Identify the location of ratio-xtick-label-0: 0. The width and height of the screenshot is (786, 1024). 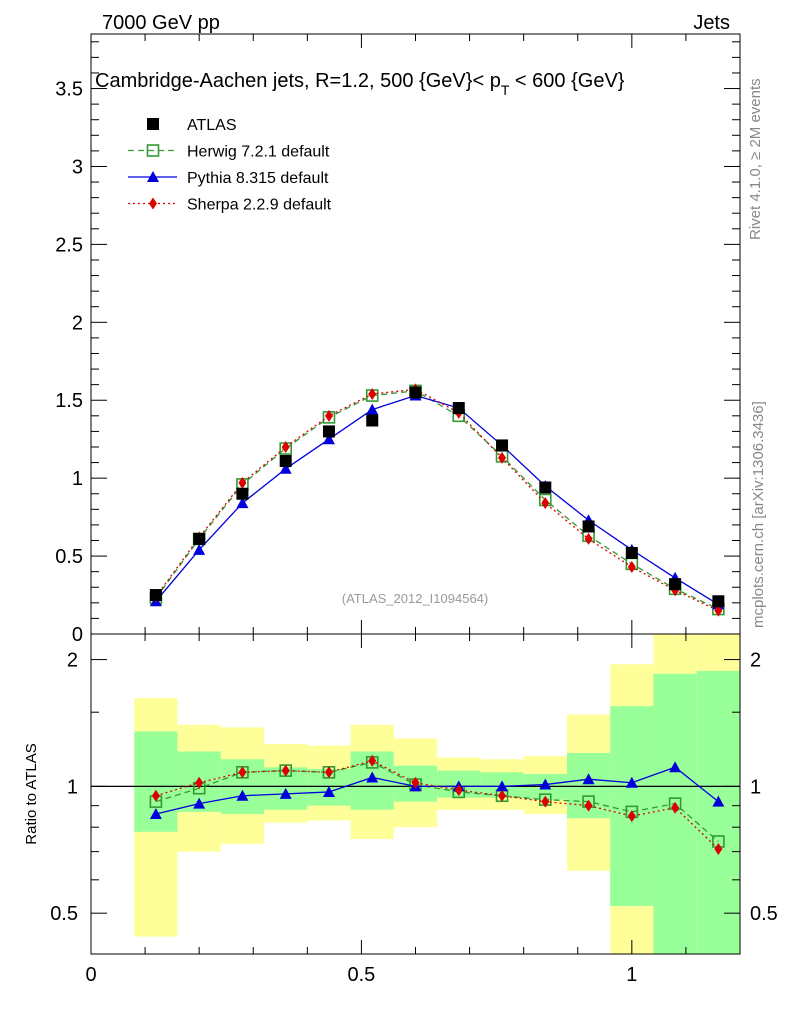
(90, 975).